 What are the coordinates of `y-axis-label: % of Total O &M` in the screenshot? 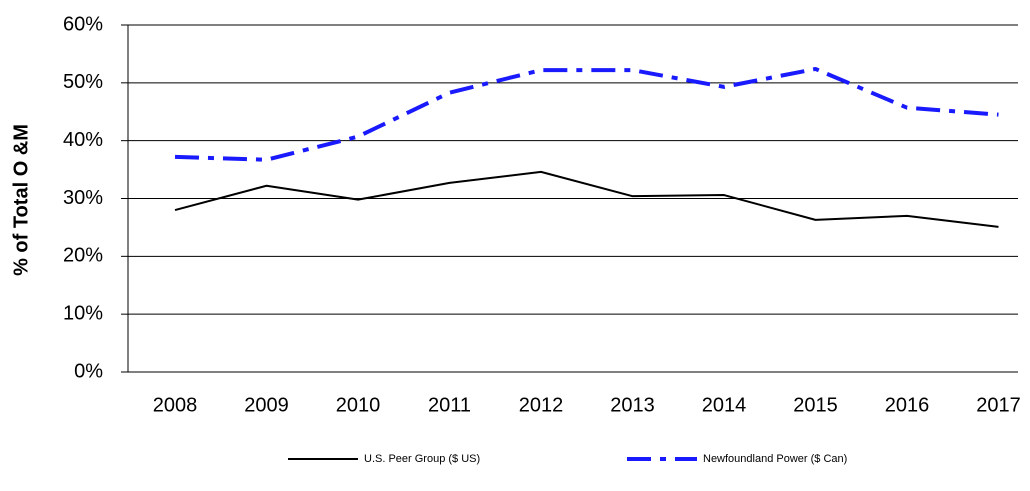 It's located at (21, 200).